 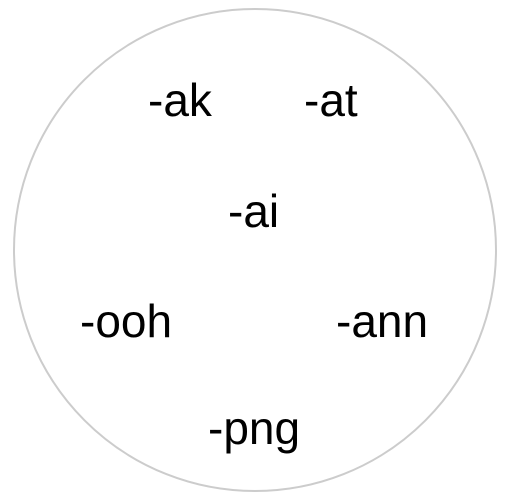 What do you see at coordinates (331, 100) in the screenshot?
I see `suffix-at: -at` at bounding box center [331, 100].